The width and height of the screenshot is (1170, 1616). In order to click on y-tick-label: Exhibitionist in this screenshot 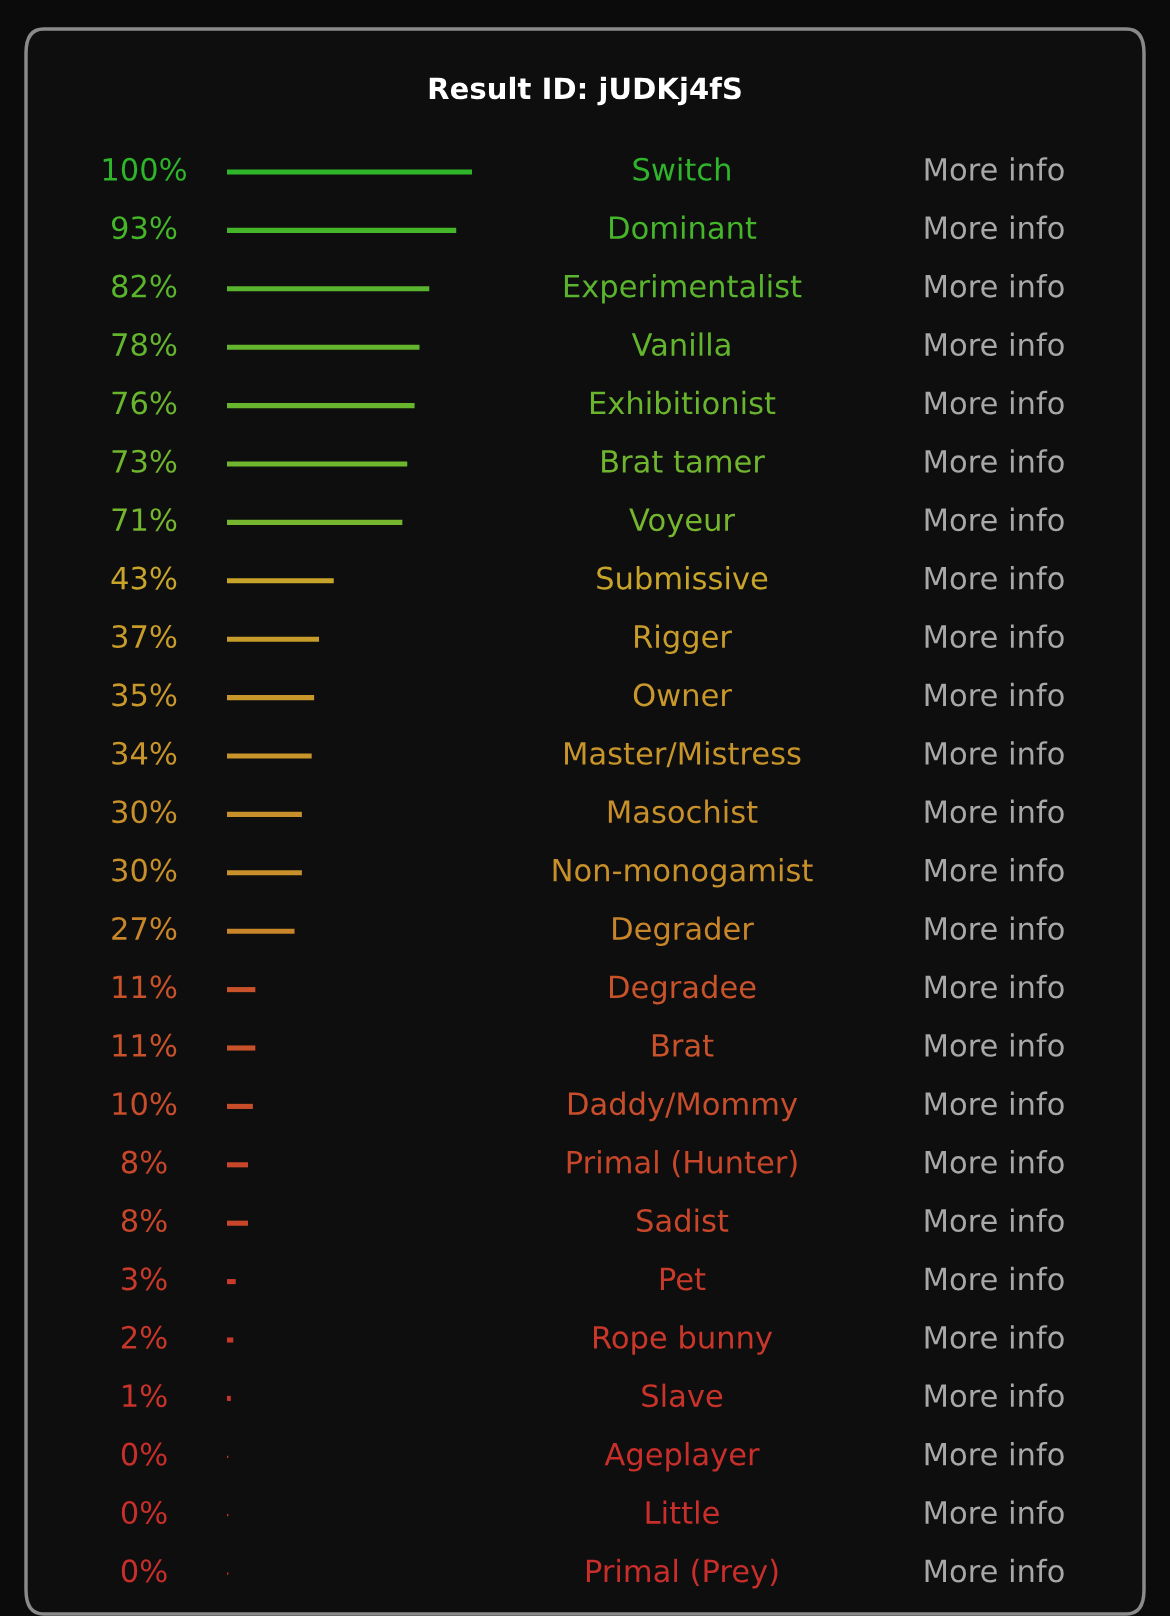, I will do `click(683, 402)`.